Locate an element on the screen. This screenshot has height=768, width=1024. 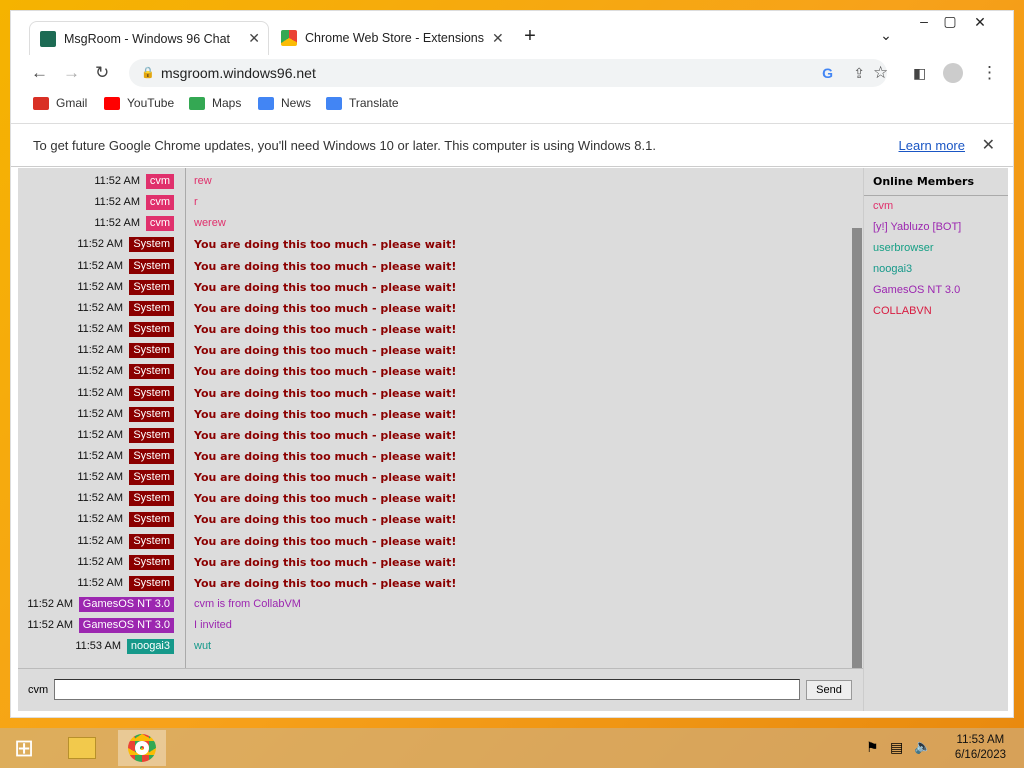
bookmark-translate: Translate is located at coordinates (362, 103).